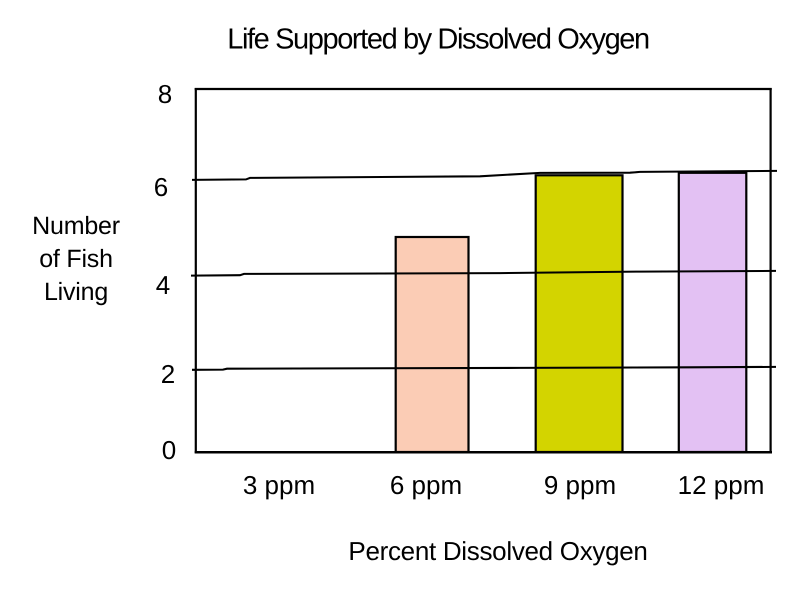  I want to click on svg-text: 6, so click(161, 187).